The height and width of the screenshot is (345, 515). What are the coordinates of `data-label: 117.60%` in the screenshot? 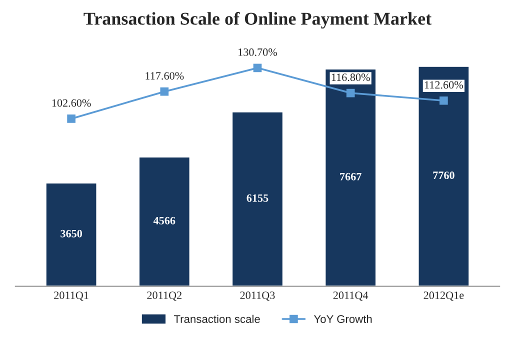 It's located at (165, 76).